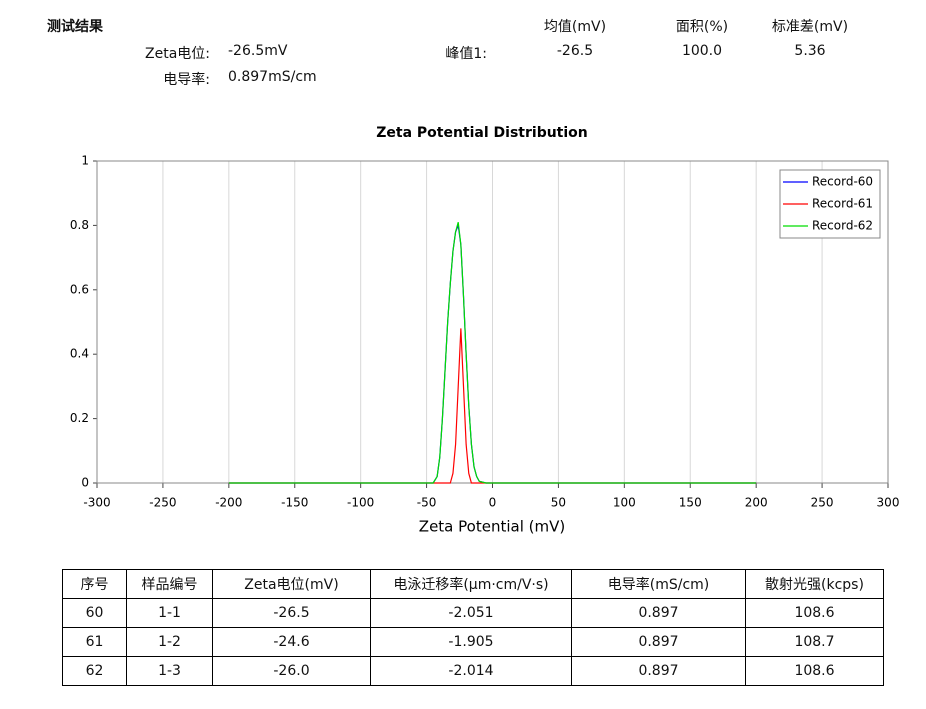 This screenshot has width=926, height=709. What do you see at coordinates (169, 671) in the screenshot?
I see `table-cell: 1-3` at bounding box center [169, 671].